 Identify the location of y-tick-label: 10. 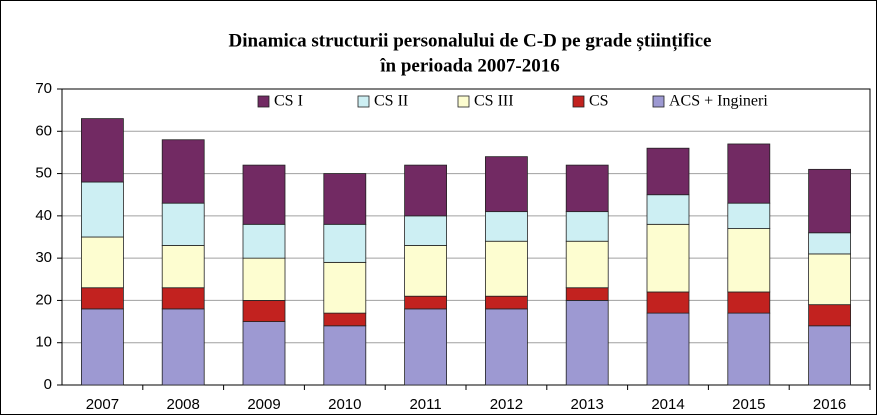
(43, 342).